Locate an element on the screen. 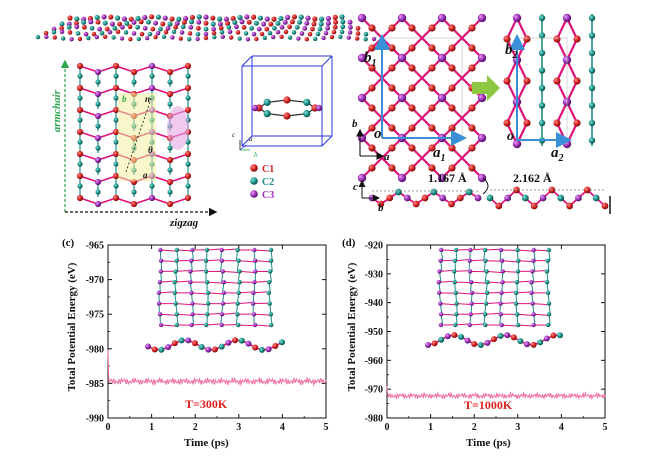 The image size is (655, 466). legend-c2-label: C2 is located at coordinates (268, 182).